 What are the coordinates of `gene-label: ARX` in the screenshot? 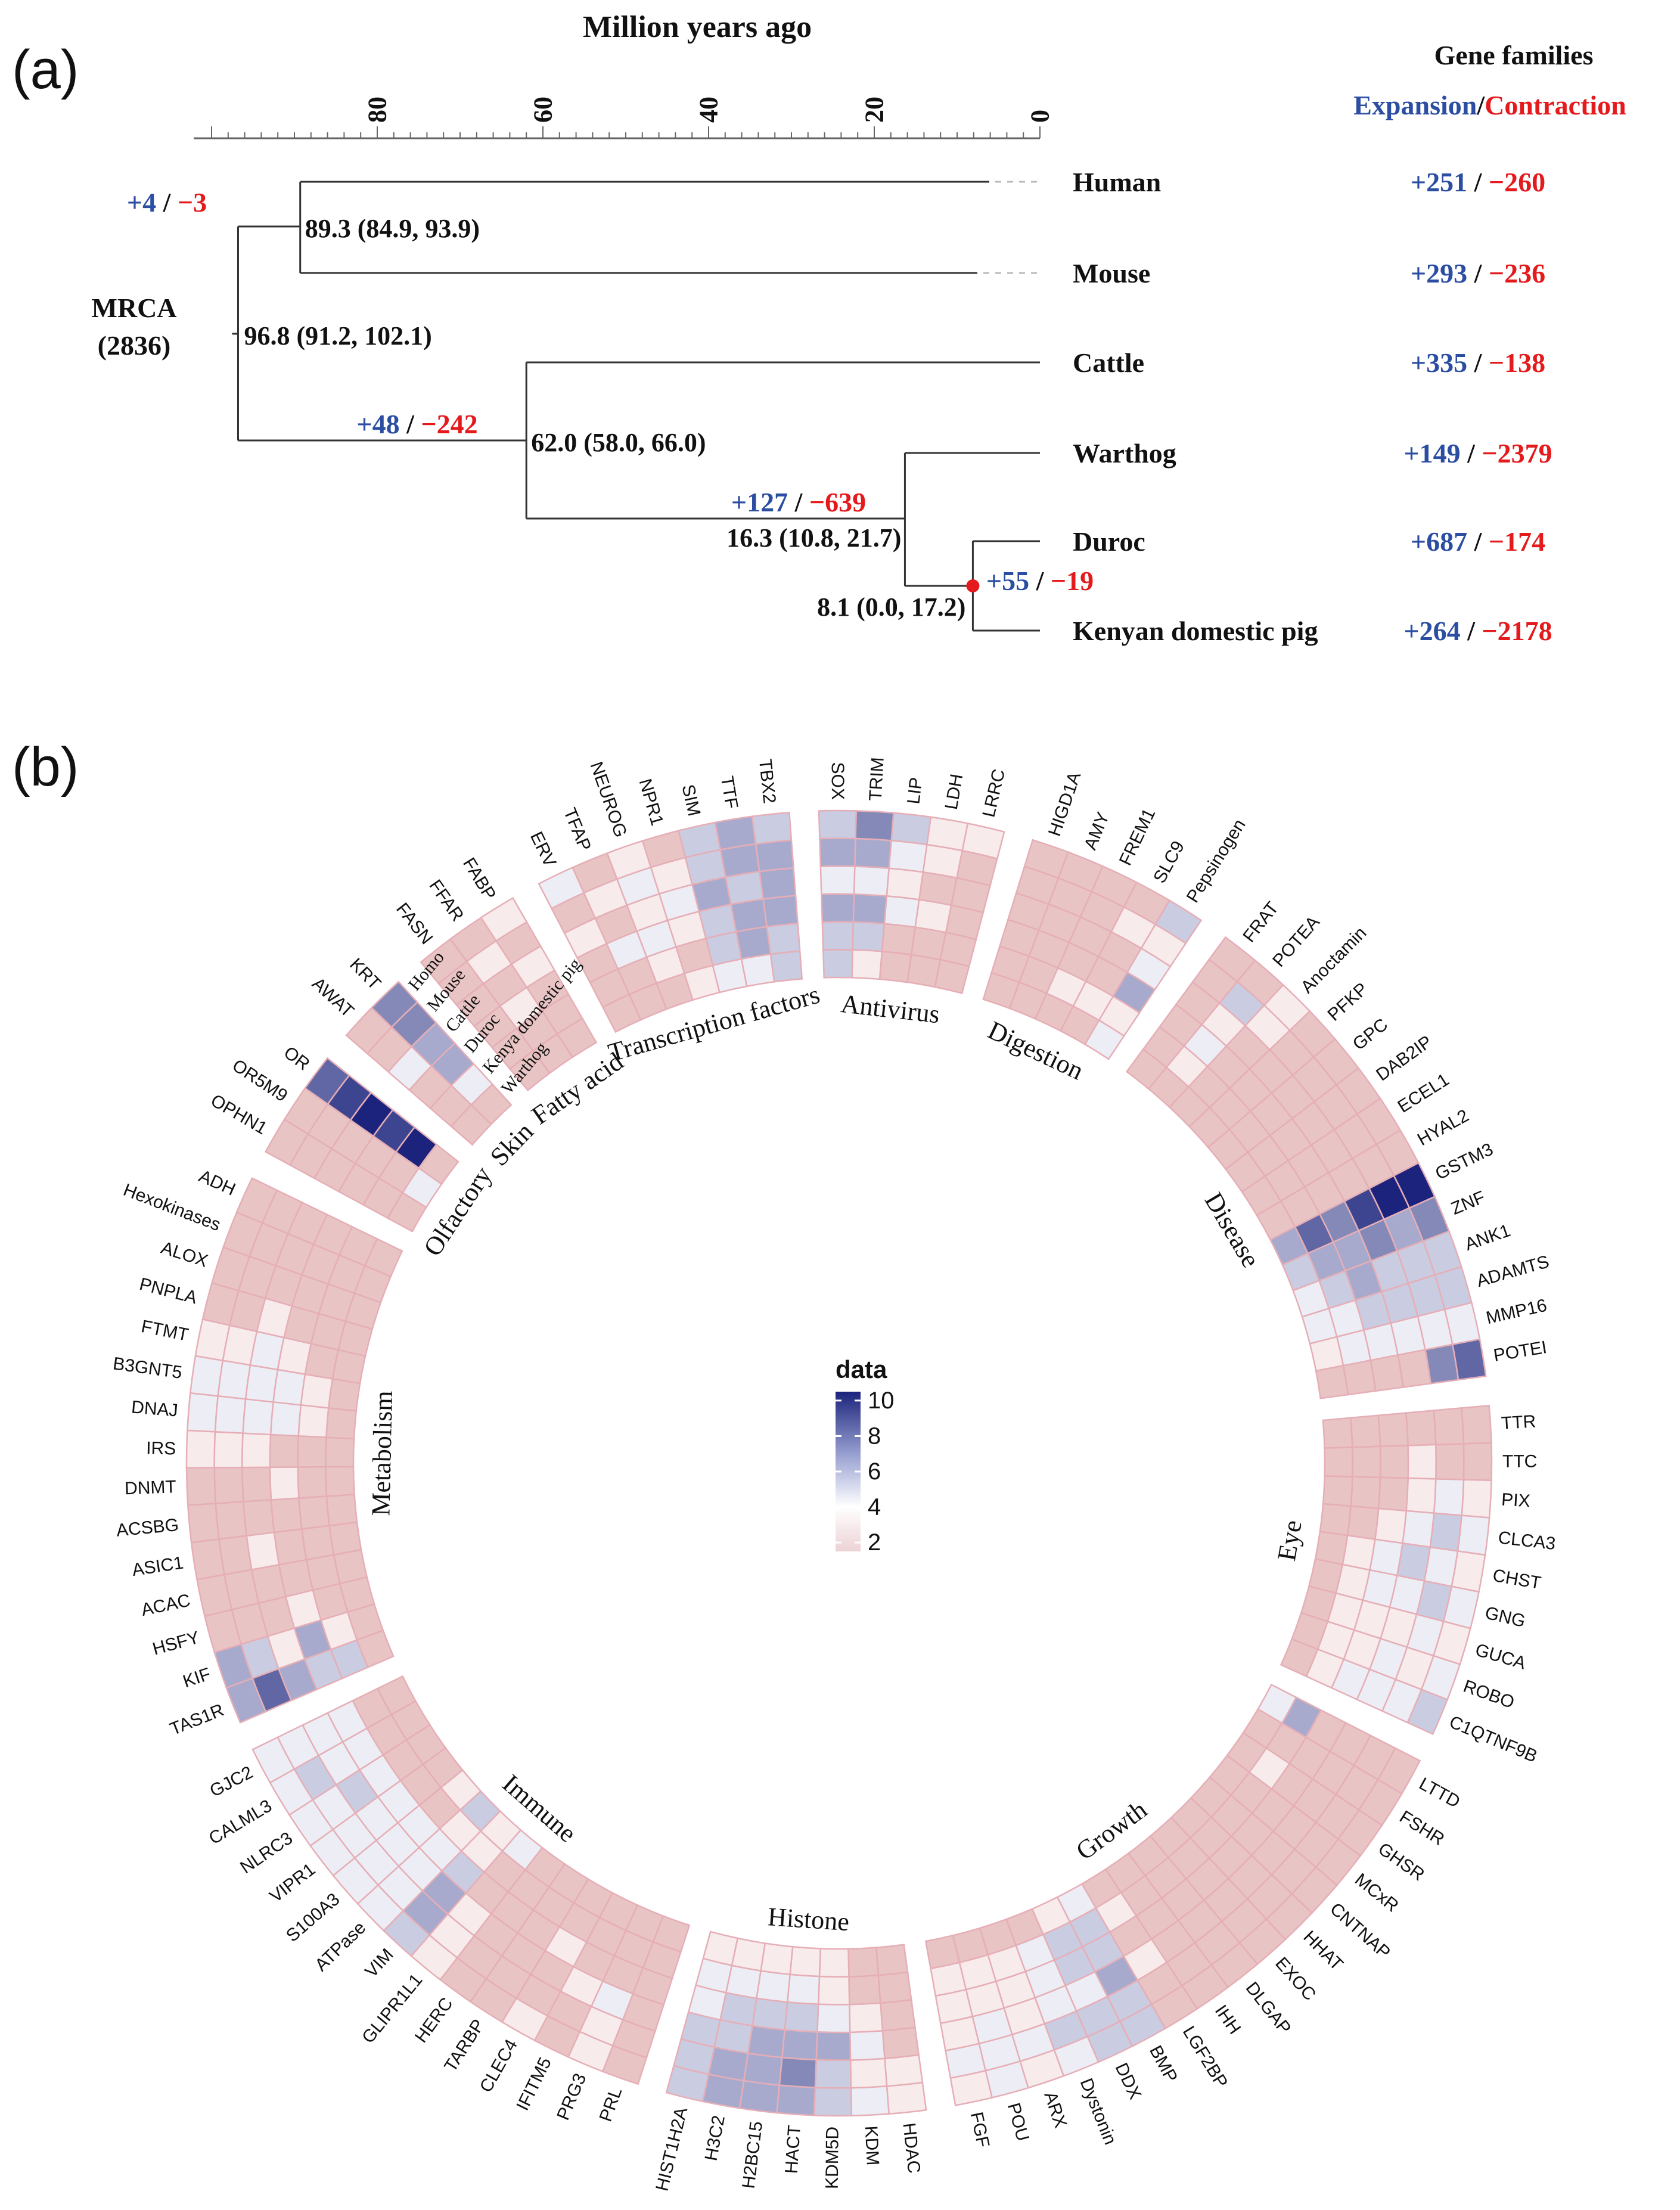 It's located at (1055, 2109).